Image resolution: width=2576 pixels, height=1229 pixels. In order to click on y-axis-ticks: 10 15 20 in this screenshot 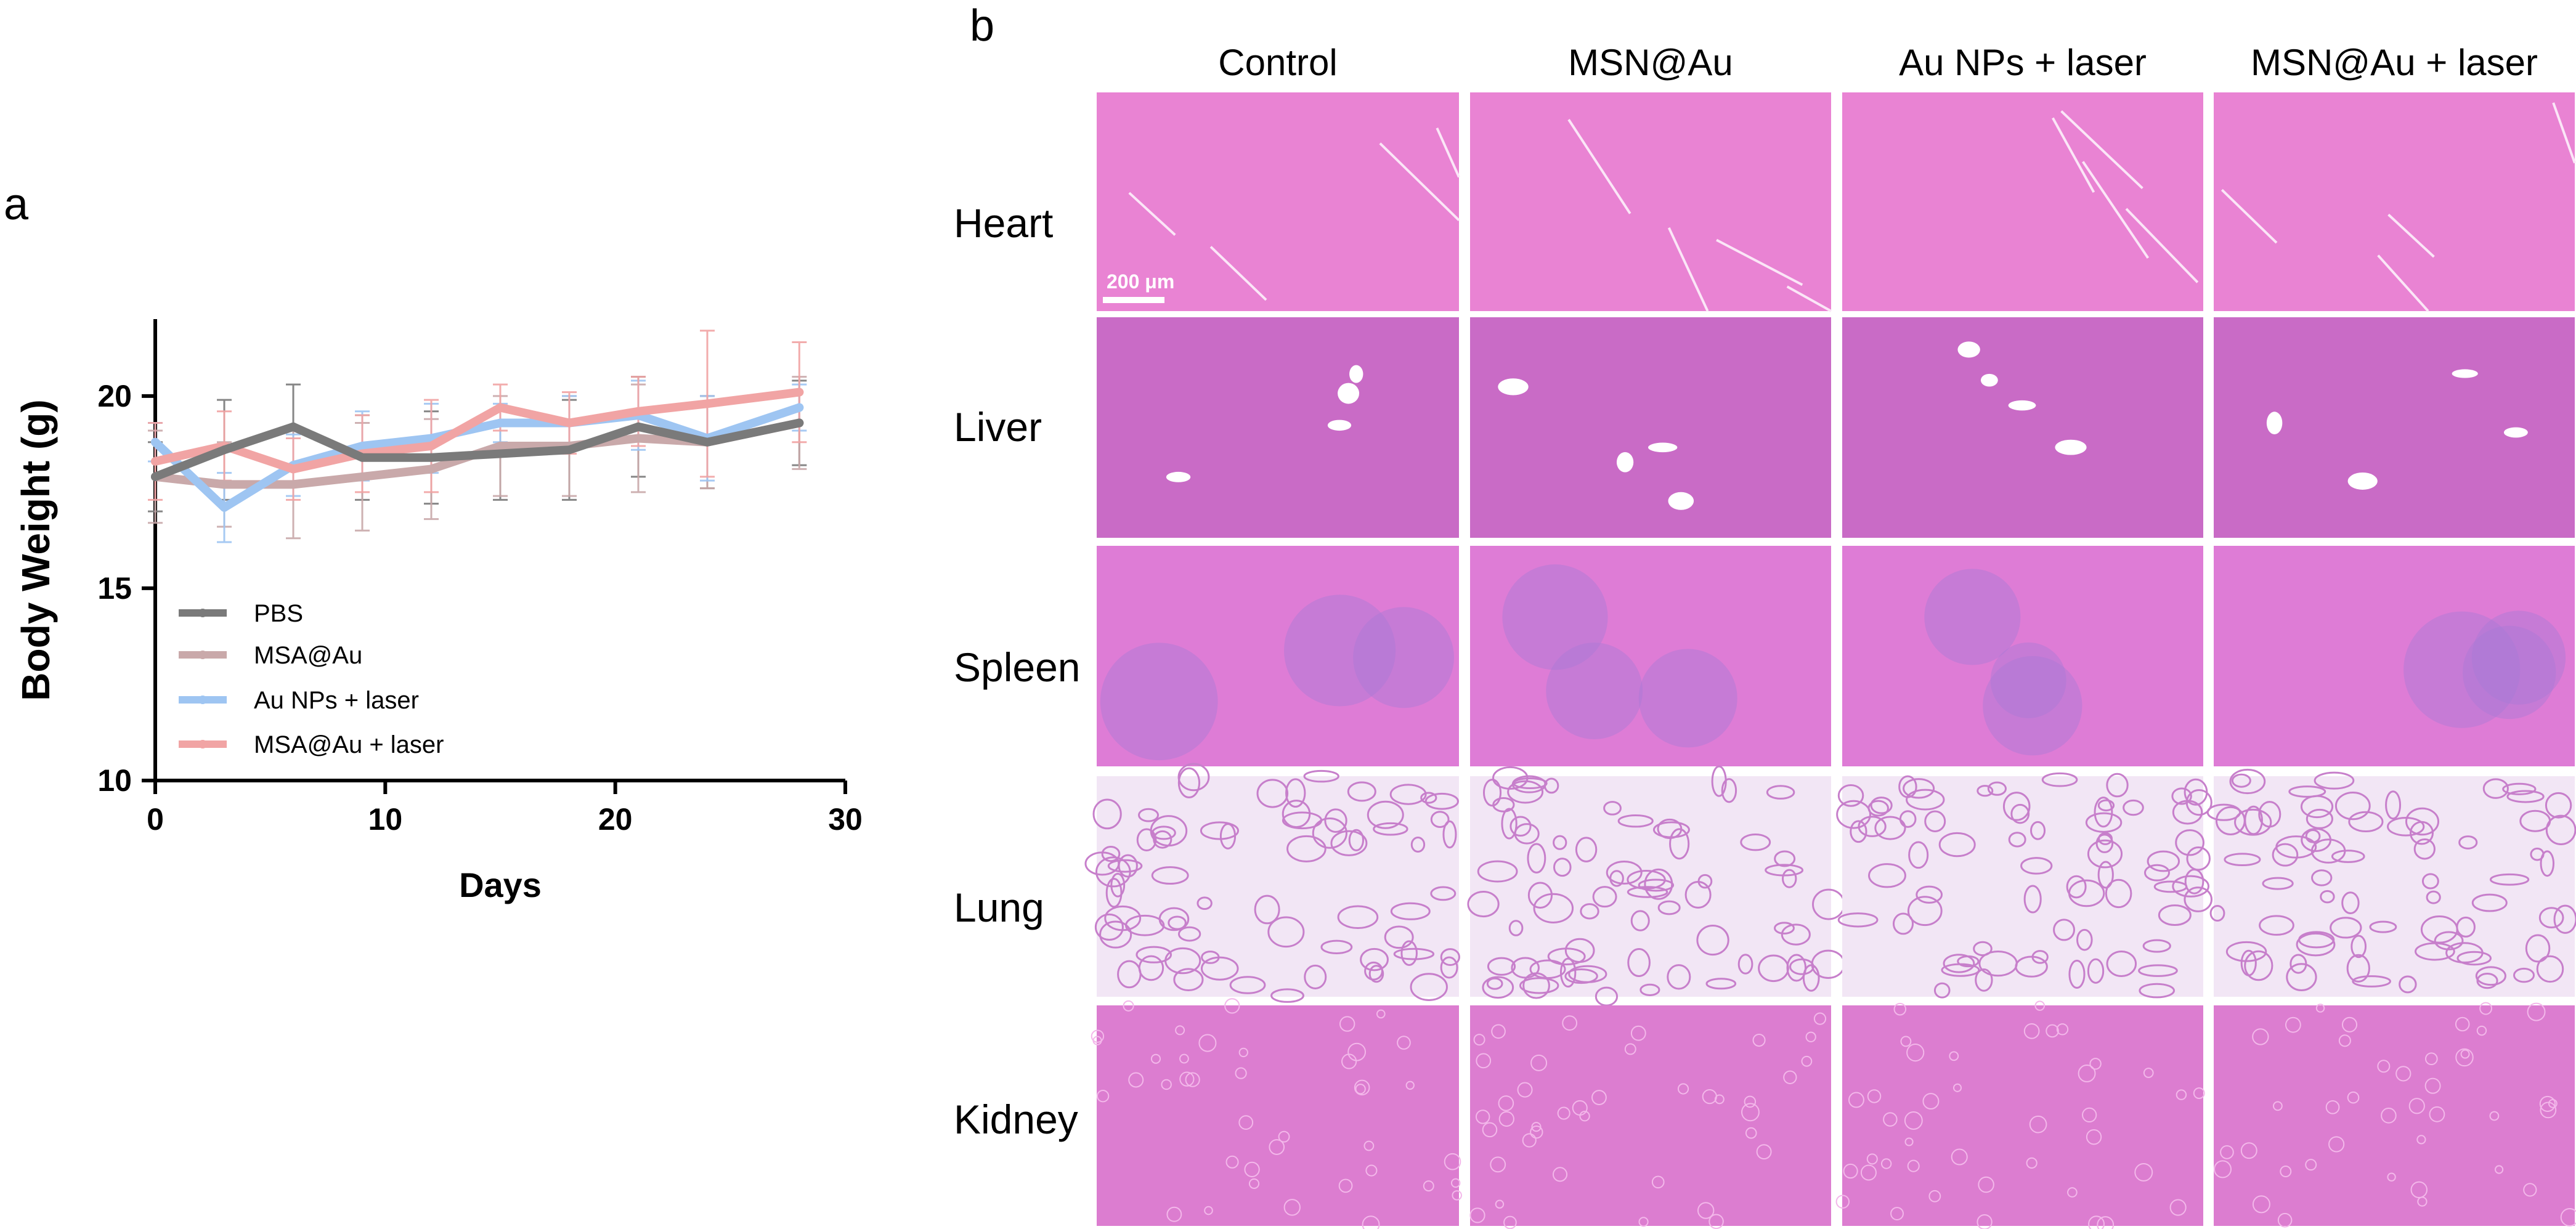, I will do `click(126, 588)`.